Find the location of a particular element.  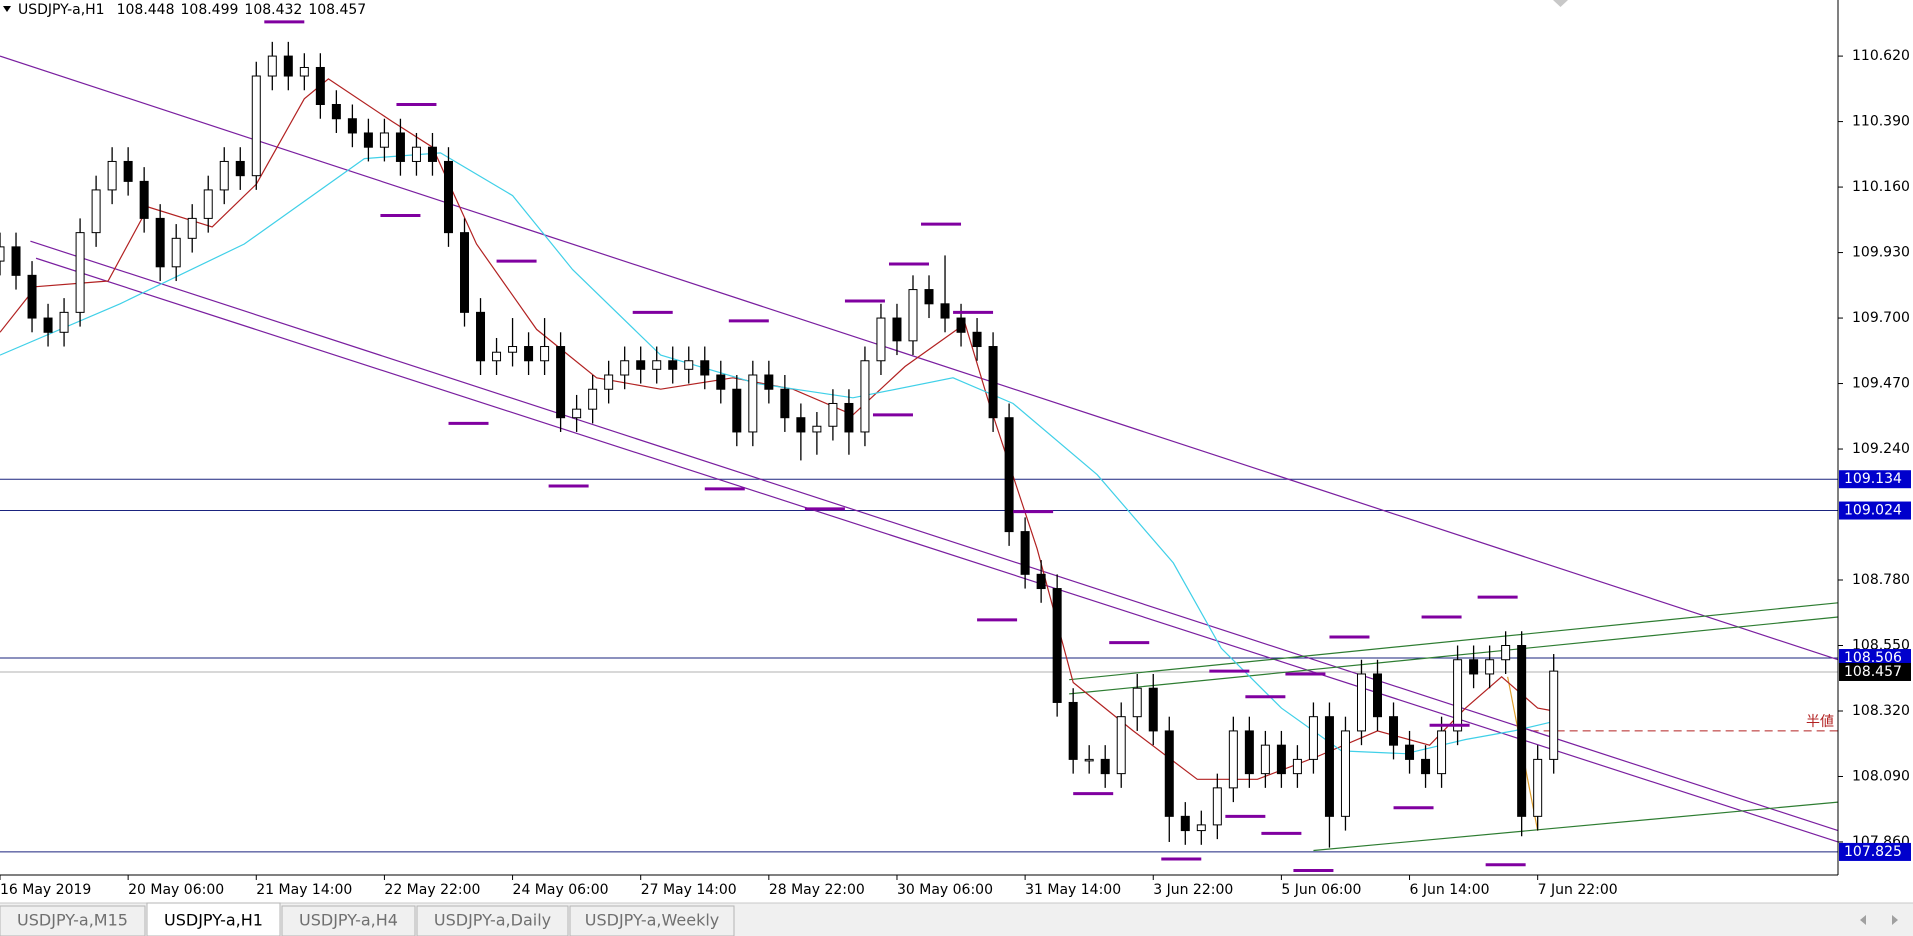

y-tick-label: 109.700 is located at coordinates (1881, 318).